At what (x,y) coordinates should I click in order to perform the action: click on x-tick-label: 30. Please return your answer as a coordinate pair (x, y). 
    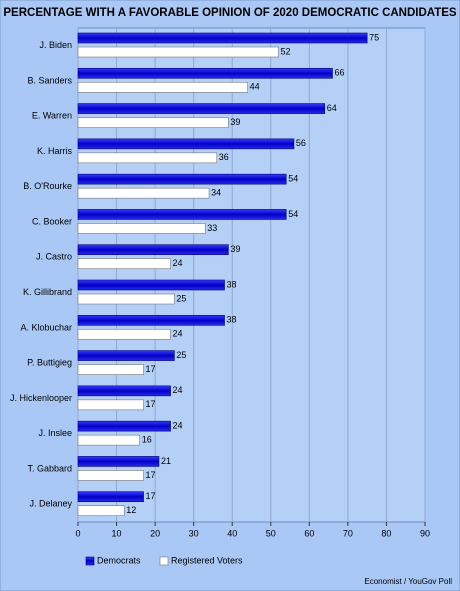
    Looking at the image, I should click on (194, 533).